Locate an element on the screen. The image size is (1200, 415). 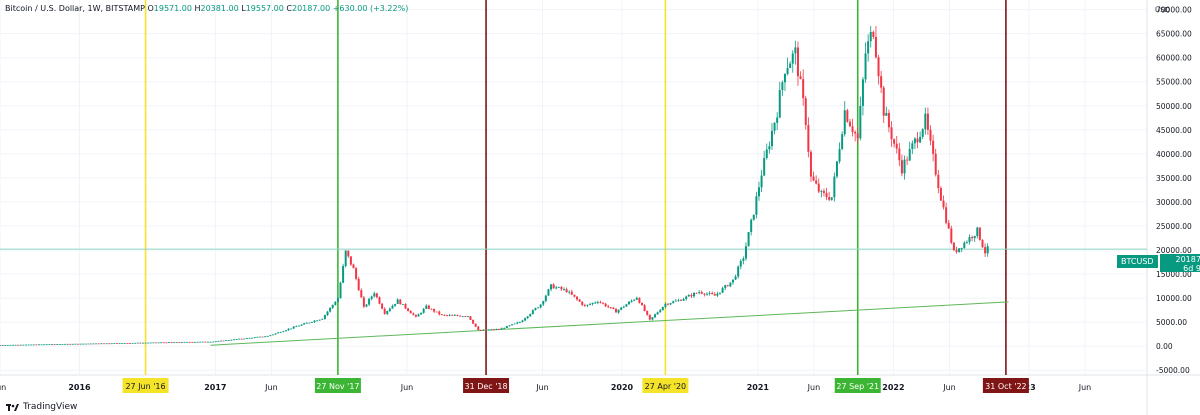
y-tick-label: 45000.00 is located at coordinates (1174, 130).